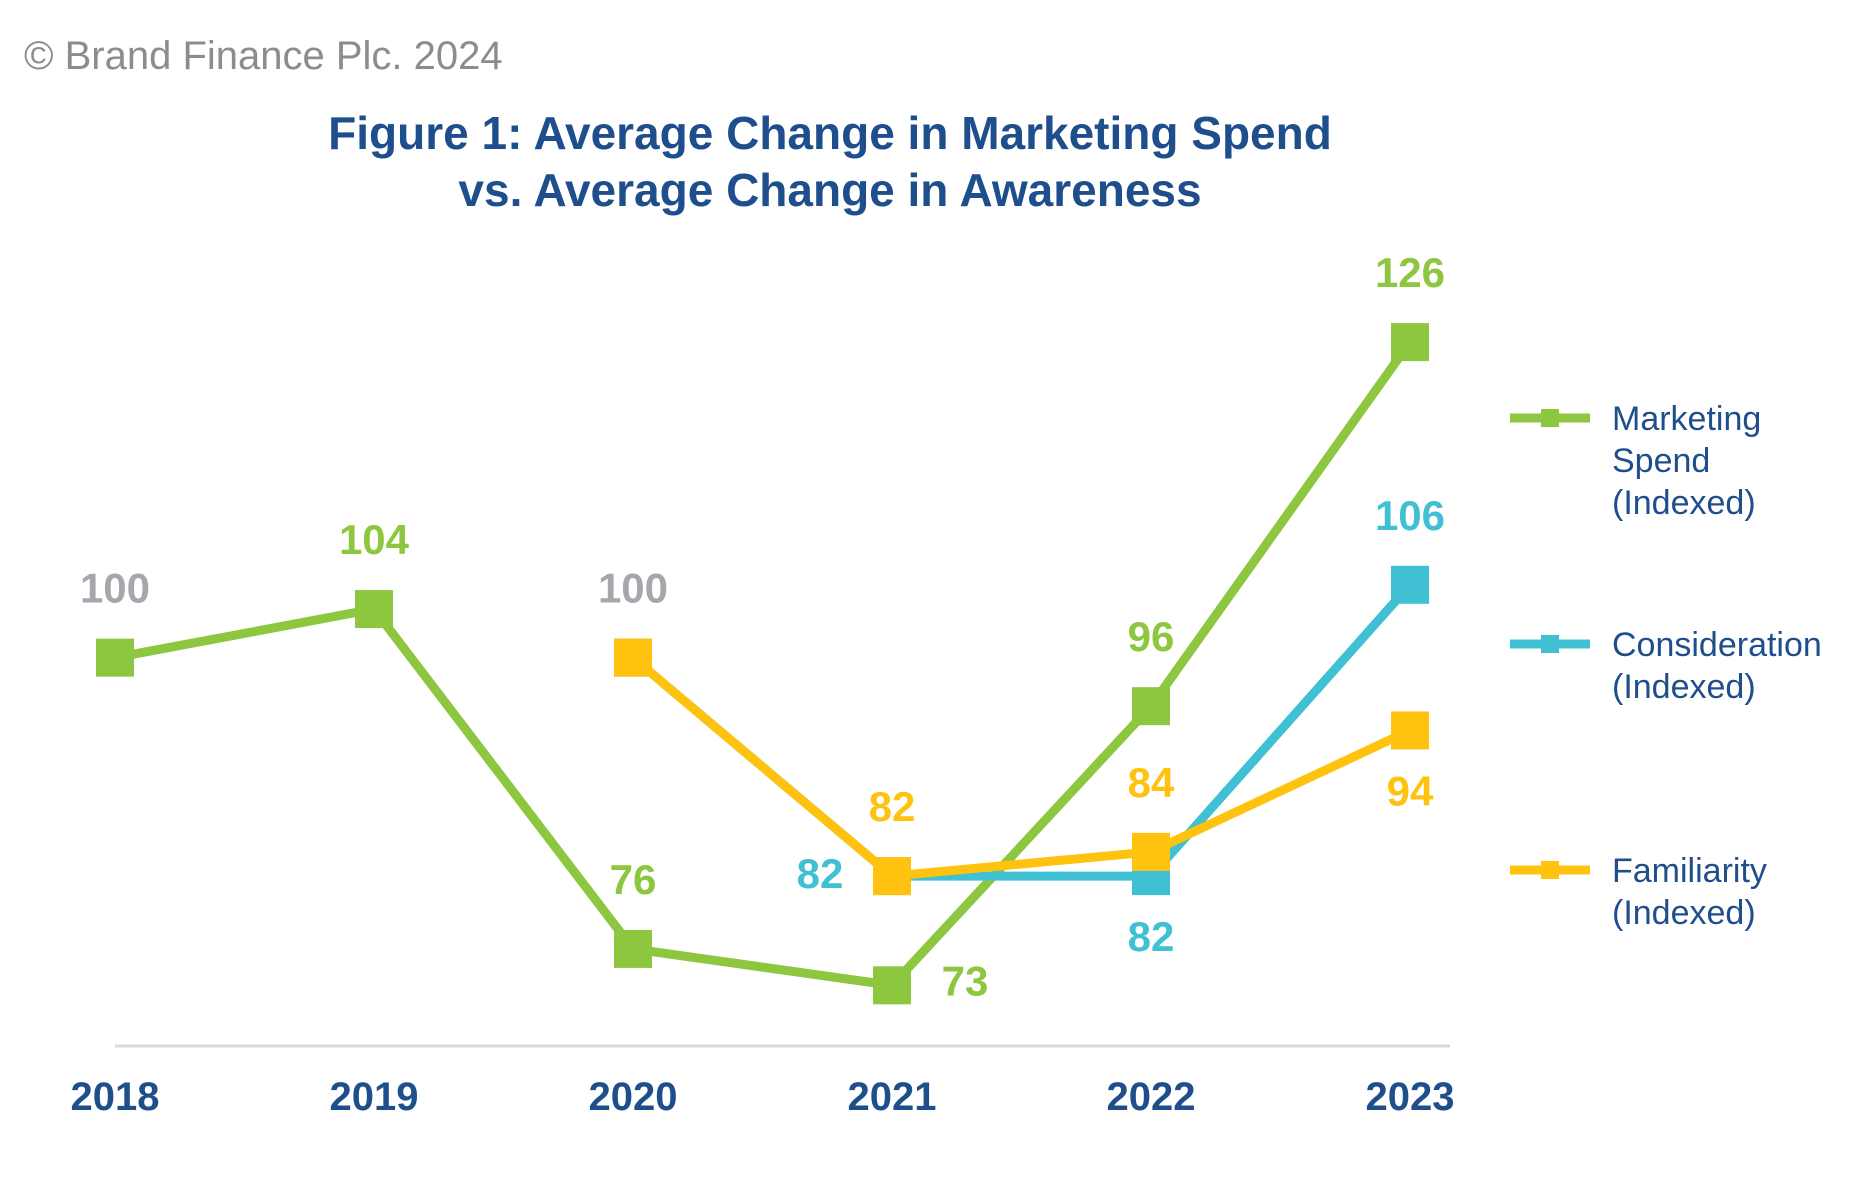  I want to click on copyright-notice: © Brand Finance Plc. 2024, so click(263, 56).